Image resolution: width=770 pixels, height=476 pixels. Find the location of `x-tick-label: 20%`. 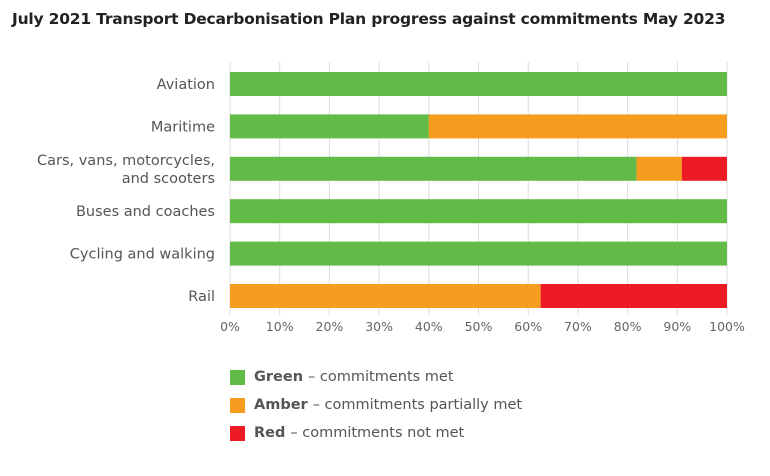

x-tick-label: 20% is located at coordinates (330, 326).